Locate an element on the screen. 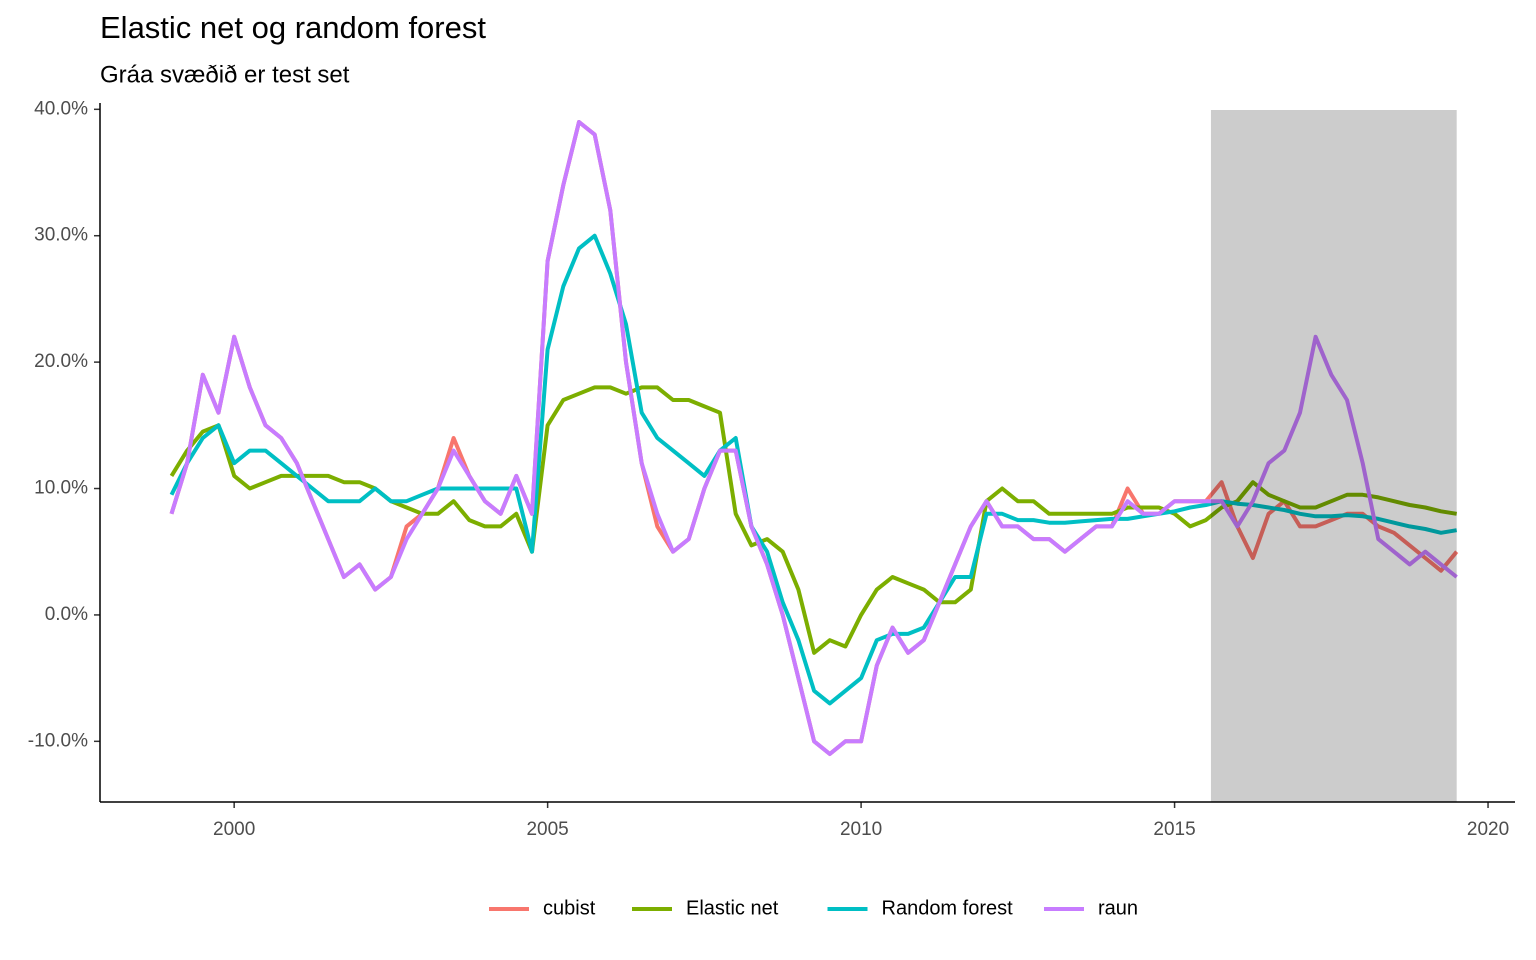 This screenshot has height=960, width=1536. x-tick-label: 2005 is located at coordinates (547, 829).